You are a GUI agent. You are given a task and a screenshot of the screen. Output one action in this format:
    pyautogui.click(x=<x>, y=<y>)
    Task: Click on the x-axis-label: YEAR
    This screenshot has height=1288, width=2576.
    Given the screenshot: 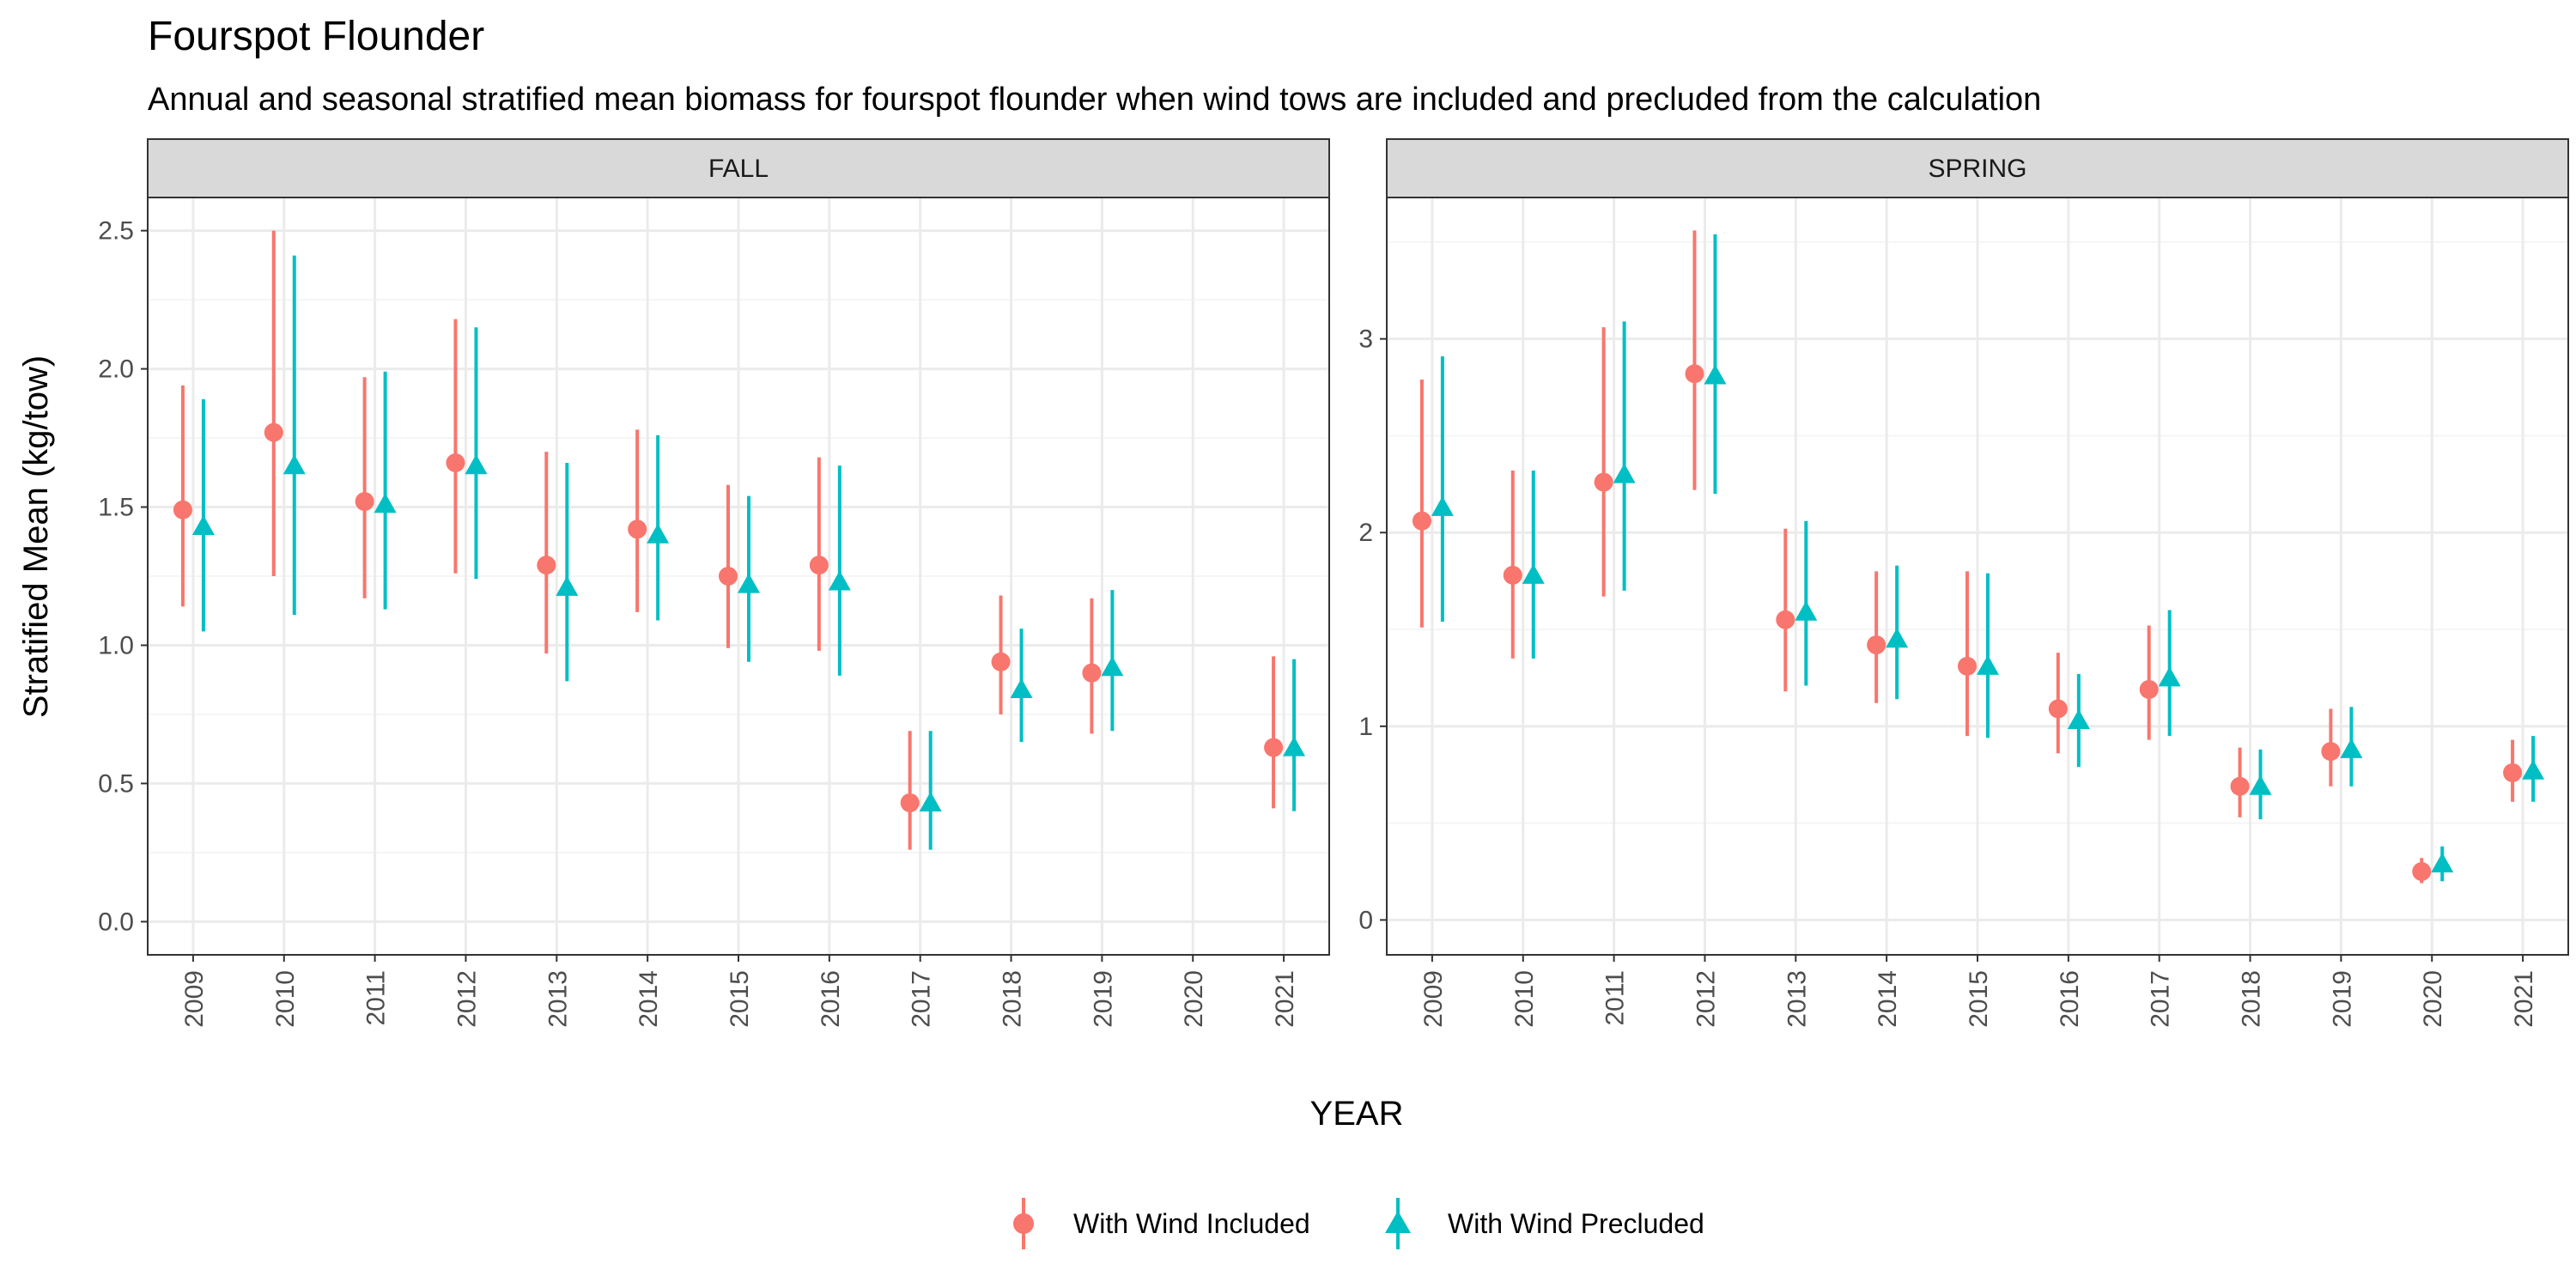 What is the action you would take?
    pyautogui.click(x=1357, y=1114)
    